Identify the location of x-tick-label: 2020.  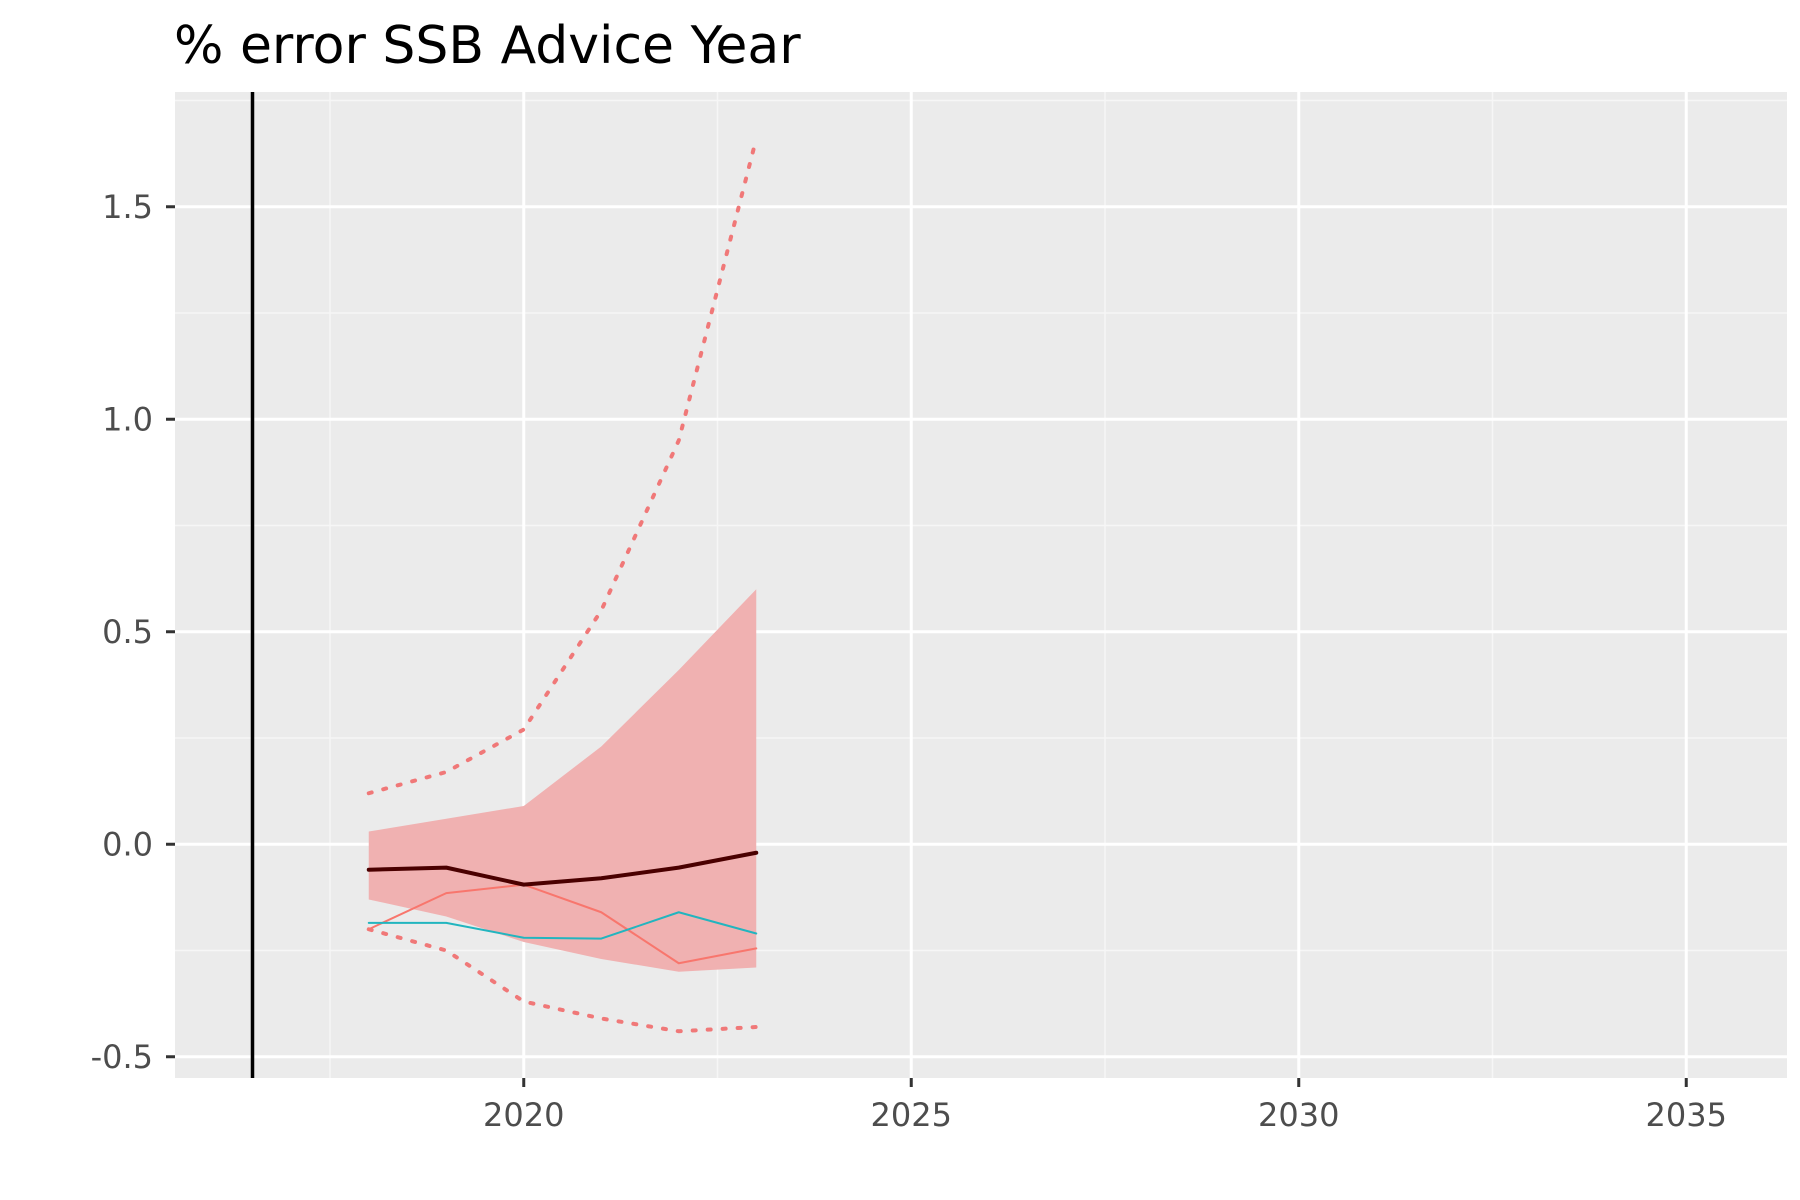
(523, 1115).